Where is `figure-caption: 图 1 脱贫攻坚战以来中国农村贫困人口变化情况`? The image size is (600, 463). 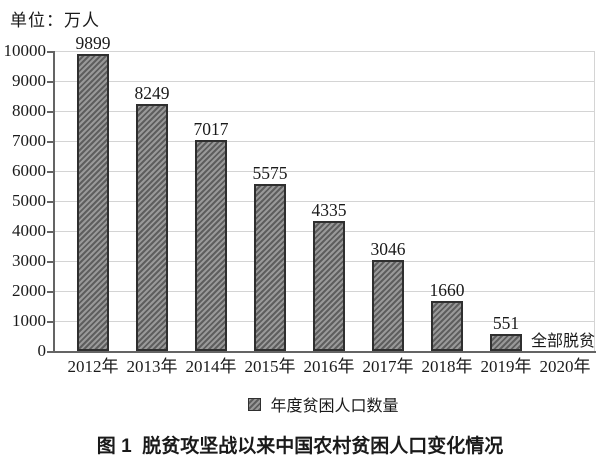
figure-caption: 图 1 脱贫攻坚战以来中国农村贫困人口变化情况 is located at coordinates (300, 446).